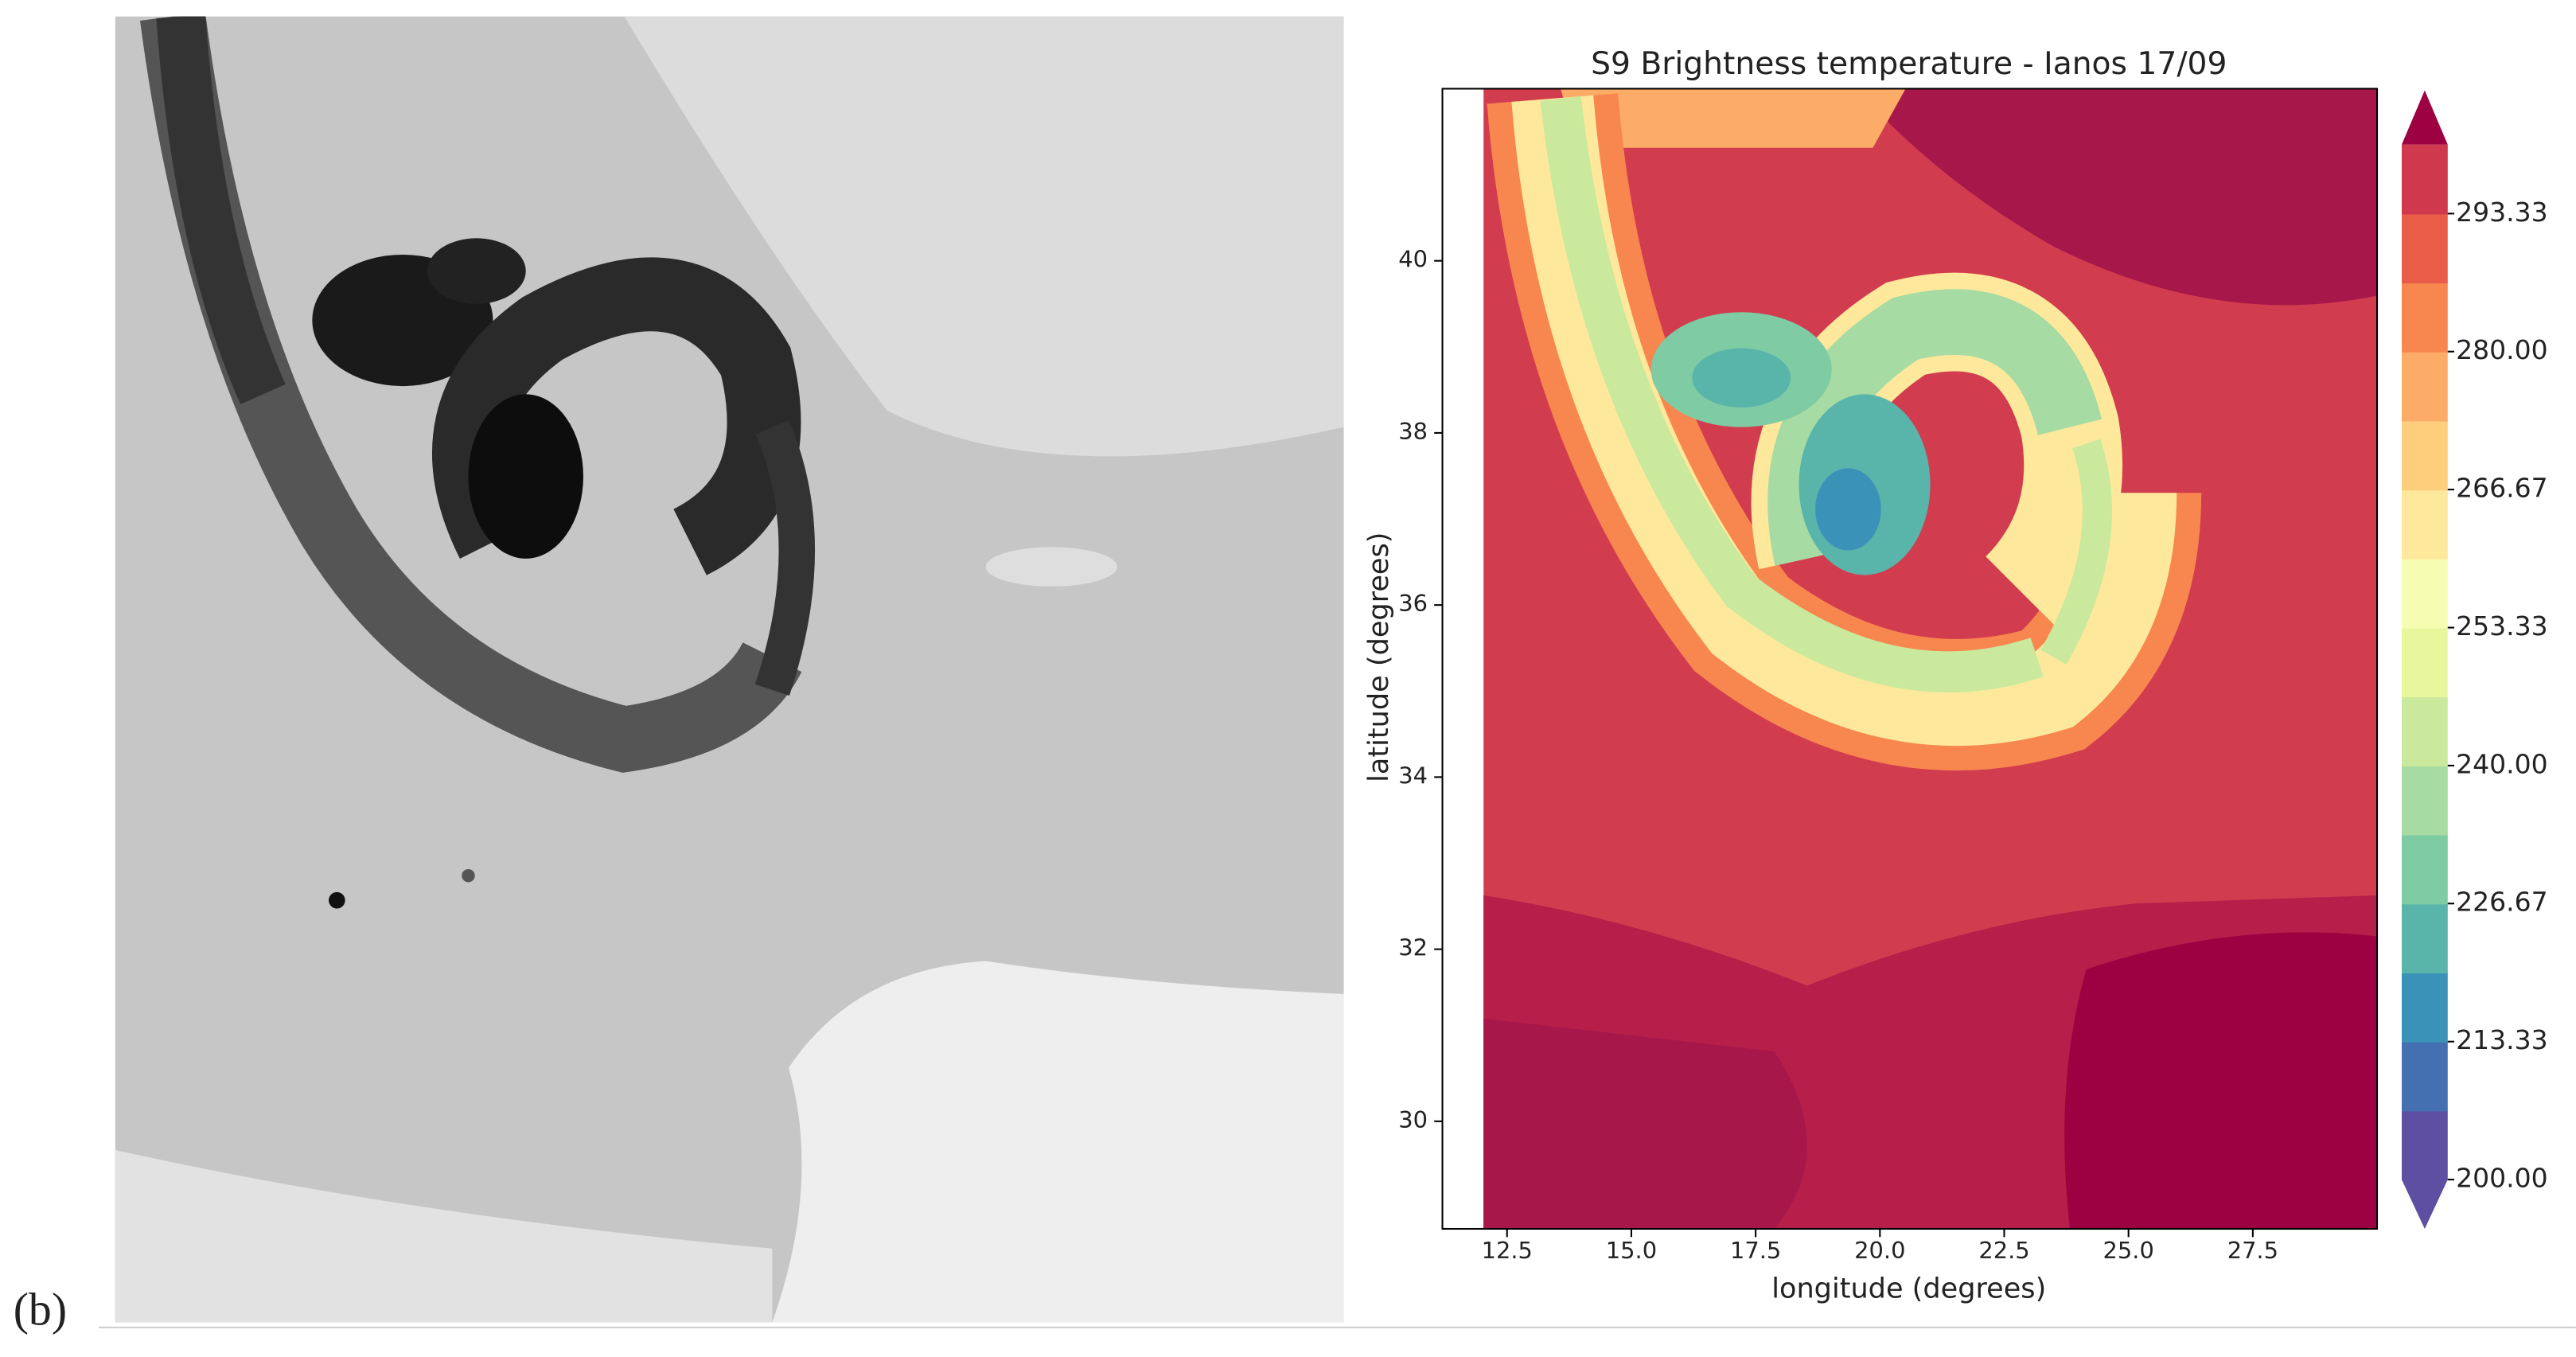 Image resolution: width=2576 pixels, height=1357 pixels. I want to click on panel-label: (b), so click(40, 1310).